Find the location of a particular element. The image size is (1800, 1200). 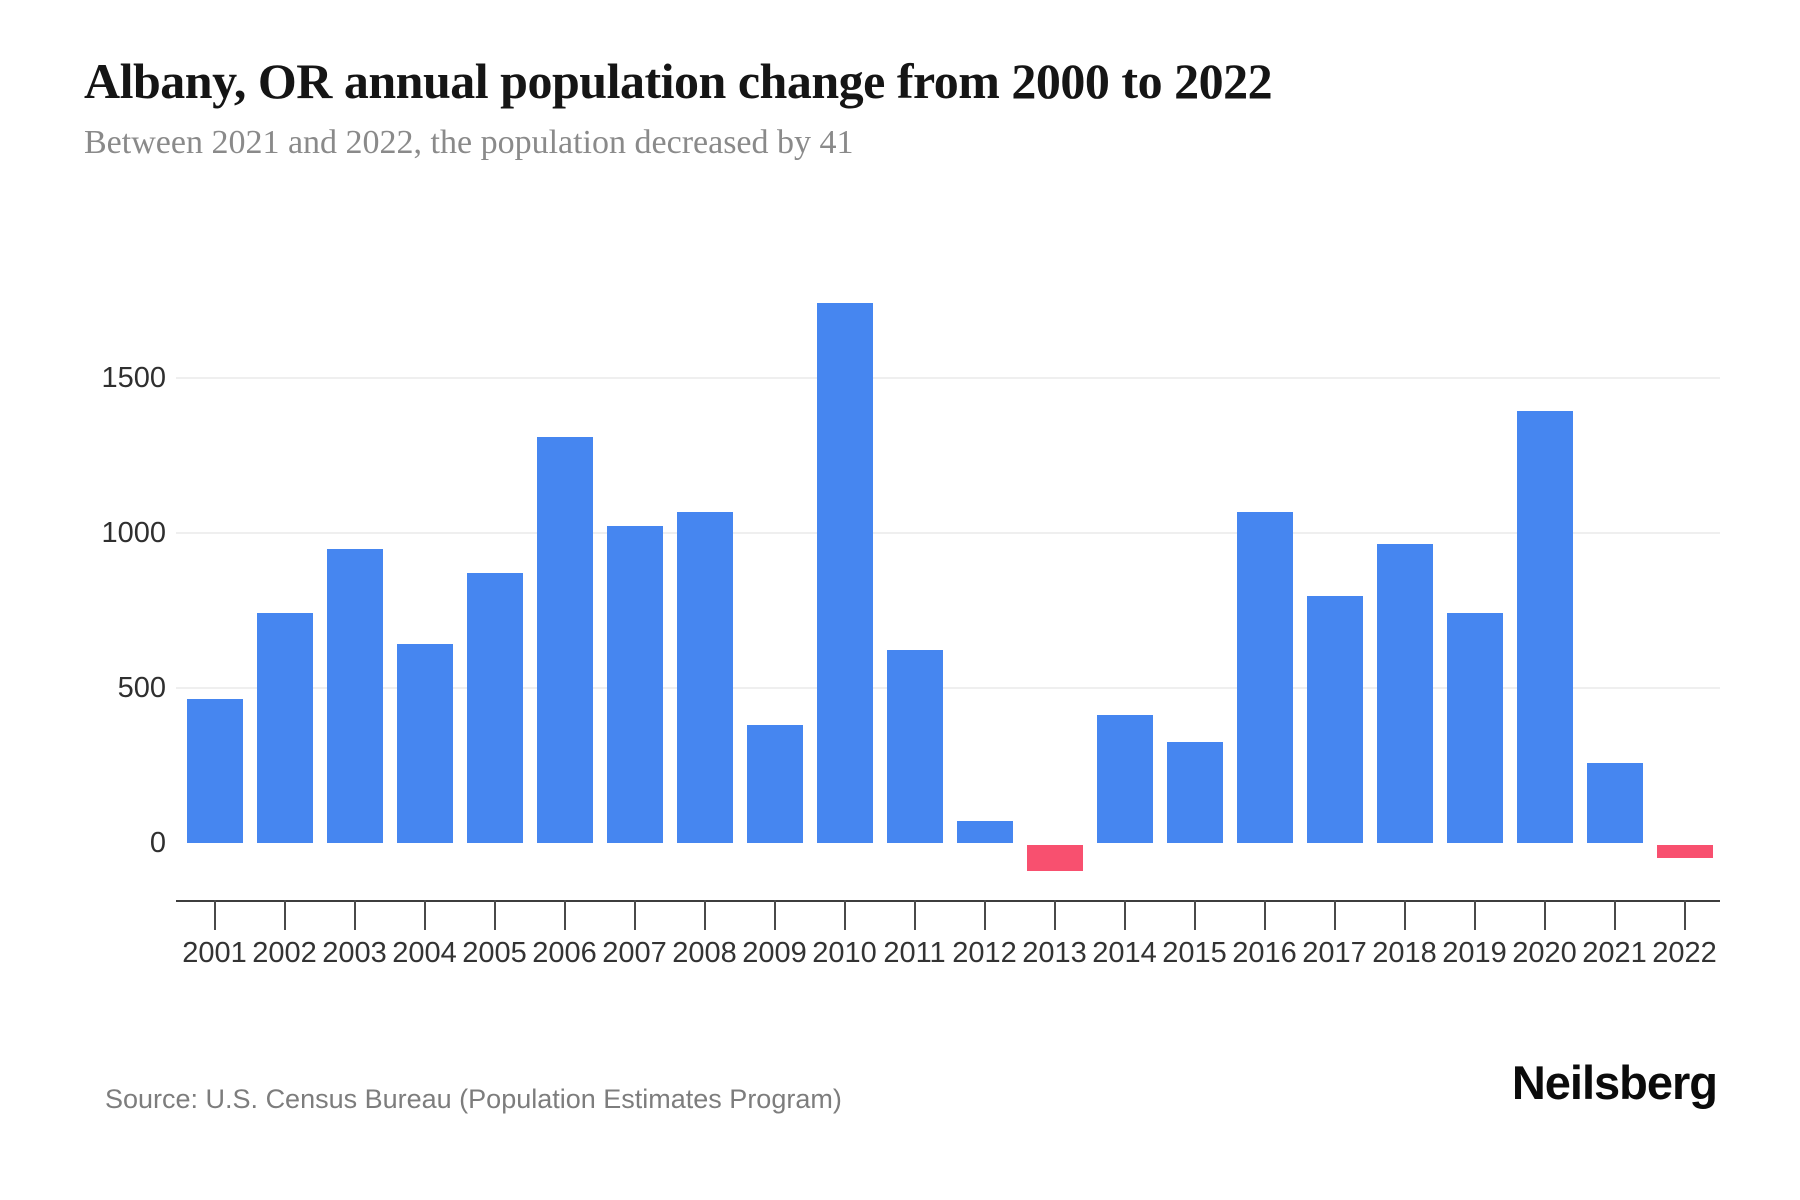

y-axis-label-500: 500 is located at coordinates (141, 688).